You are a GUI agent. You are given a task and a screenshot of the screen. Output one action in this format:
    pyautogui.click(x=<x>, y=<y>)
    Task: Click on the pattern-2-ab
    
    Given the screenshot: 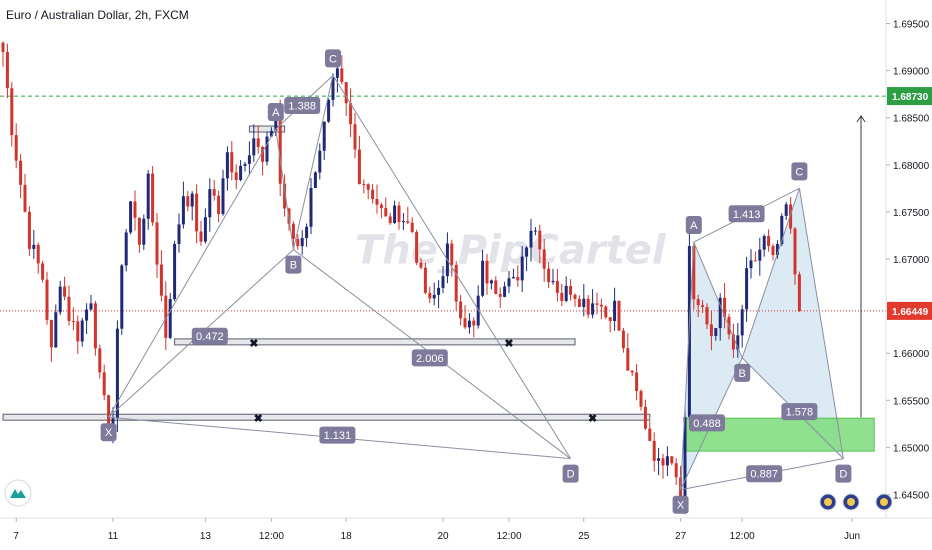 What is the action you would take?
    pyautogui.click(x=718, y=300)
    